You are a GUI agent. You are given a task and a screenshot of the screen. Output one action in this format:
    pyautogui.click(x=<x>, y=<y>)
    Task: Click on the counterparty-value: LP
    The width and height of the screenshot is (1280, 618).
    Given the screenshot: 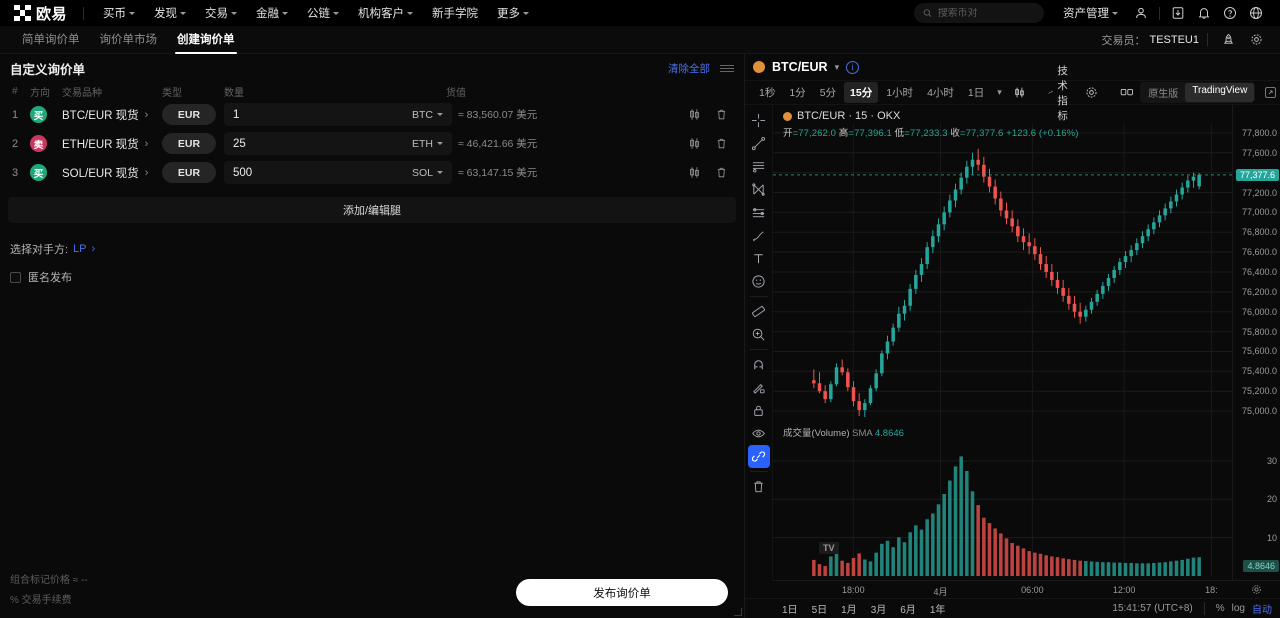 What is the action you would take?
    pyautogui.click(x=80, y=249)
    